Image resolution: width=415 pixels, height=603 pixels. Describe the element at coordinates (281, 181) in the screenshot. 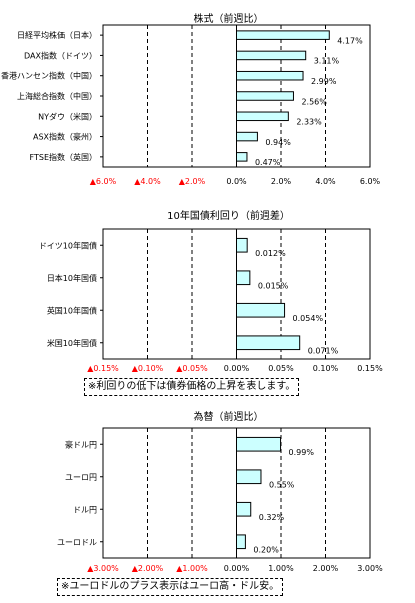

I see `x-tick-label: 2.0%` at that location.